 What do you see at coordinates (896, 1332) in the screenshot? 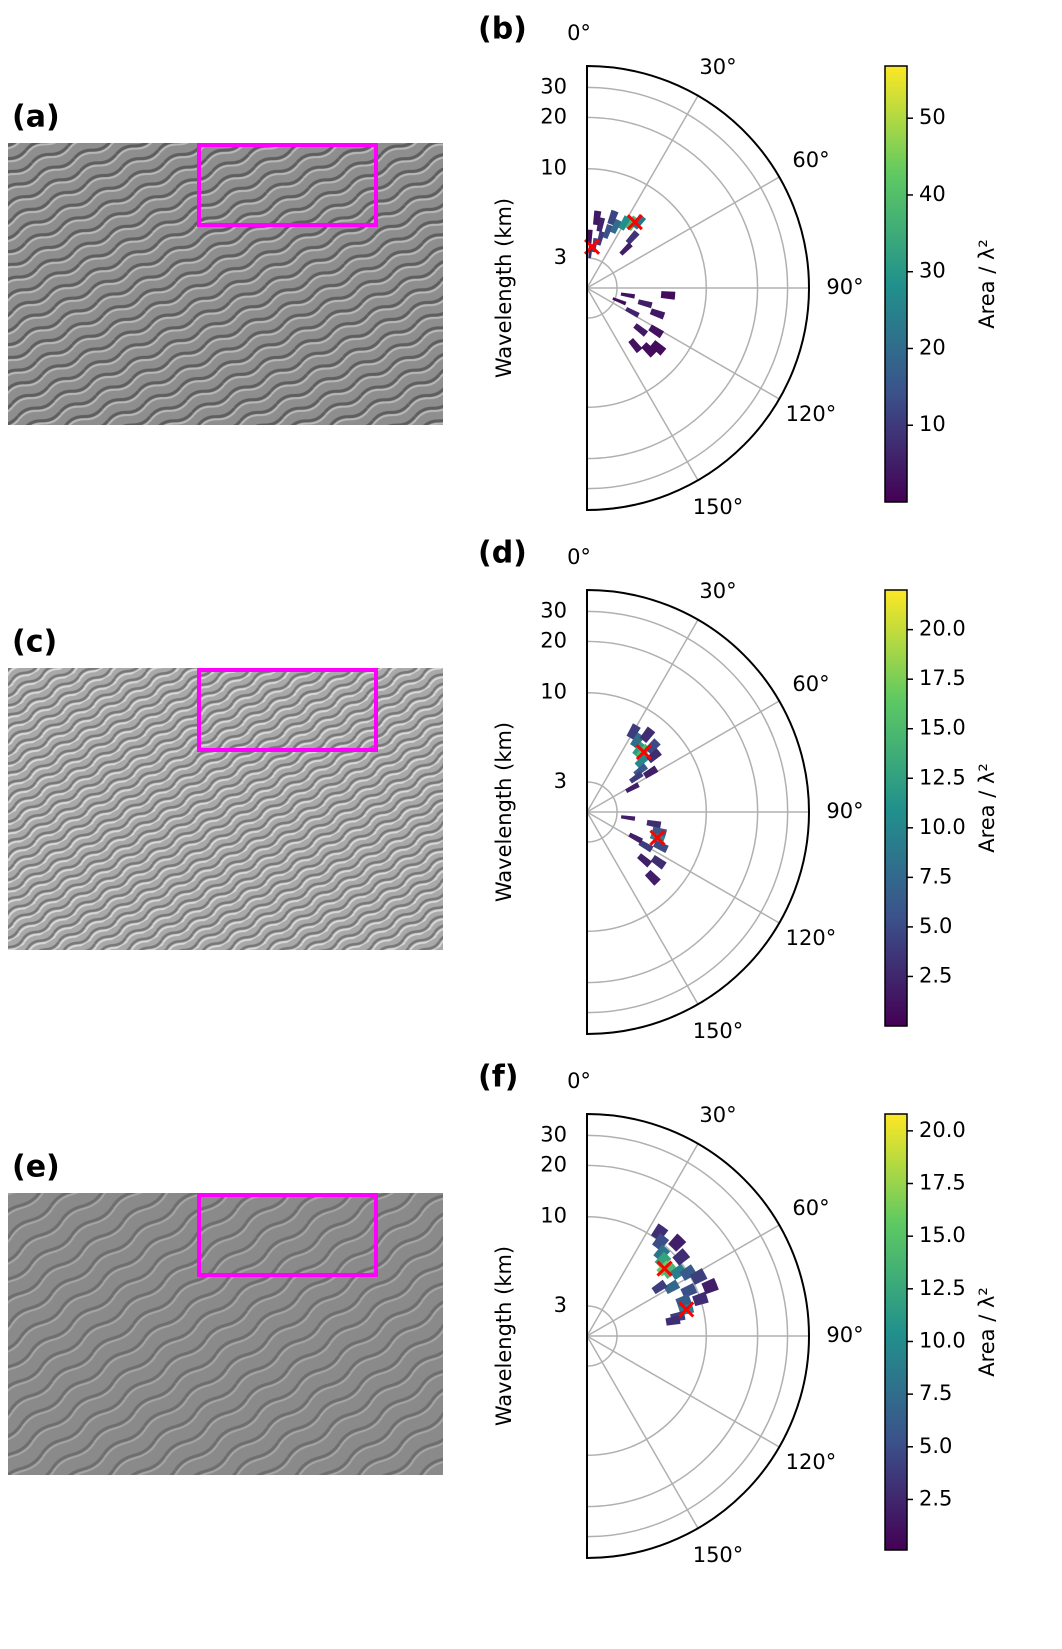
I see `colorbar` at bounding box center [896, 1332].